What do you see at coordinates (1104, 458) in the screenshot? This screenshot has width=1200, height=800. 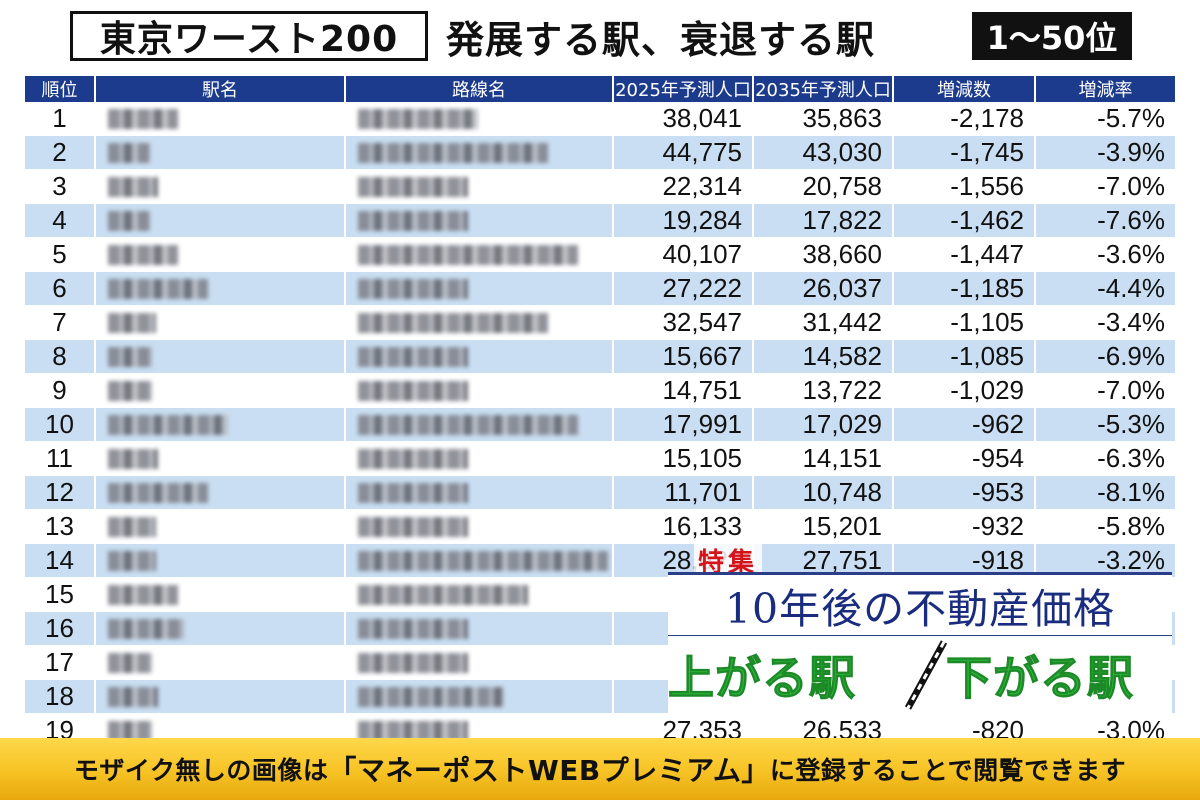 I see `rate-cell: -6.3%` at bounding box center [1104, 458].